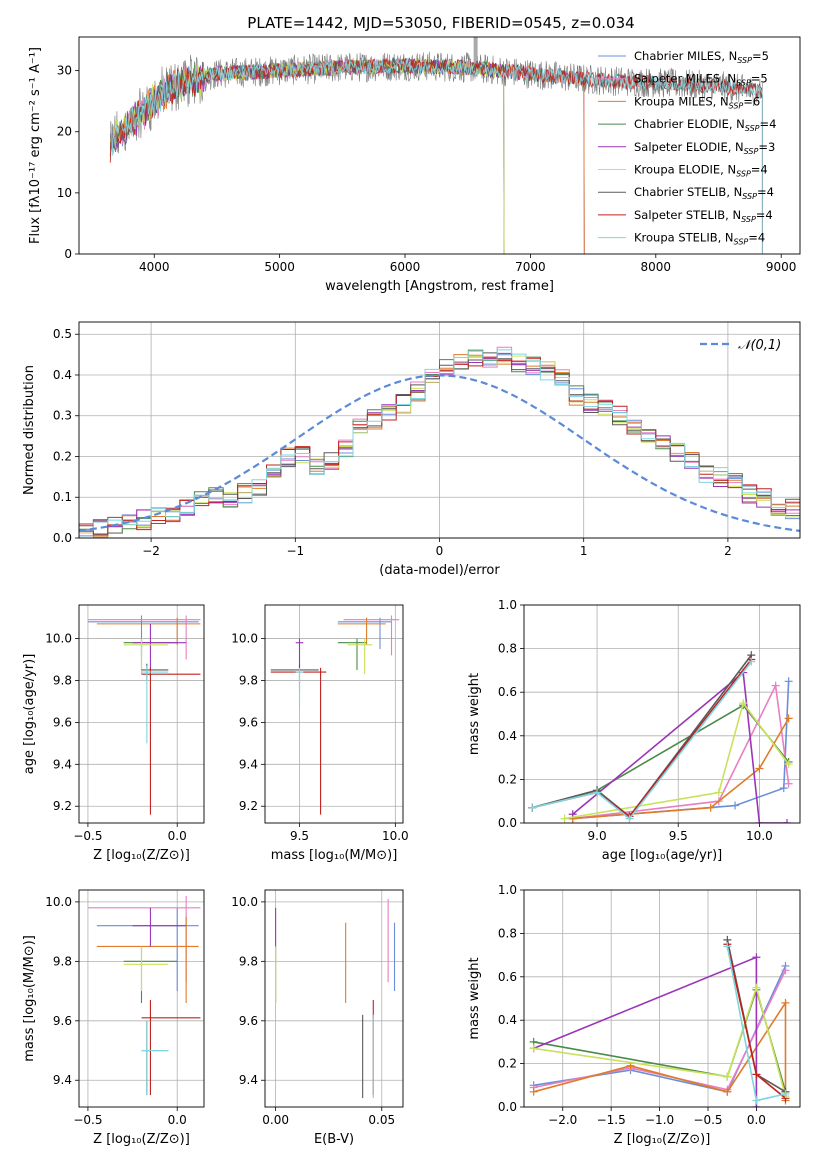  Describe the element at coordinates (295, 551) in the screenshot. I see `x-tick-label: −1` at that location.